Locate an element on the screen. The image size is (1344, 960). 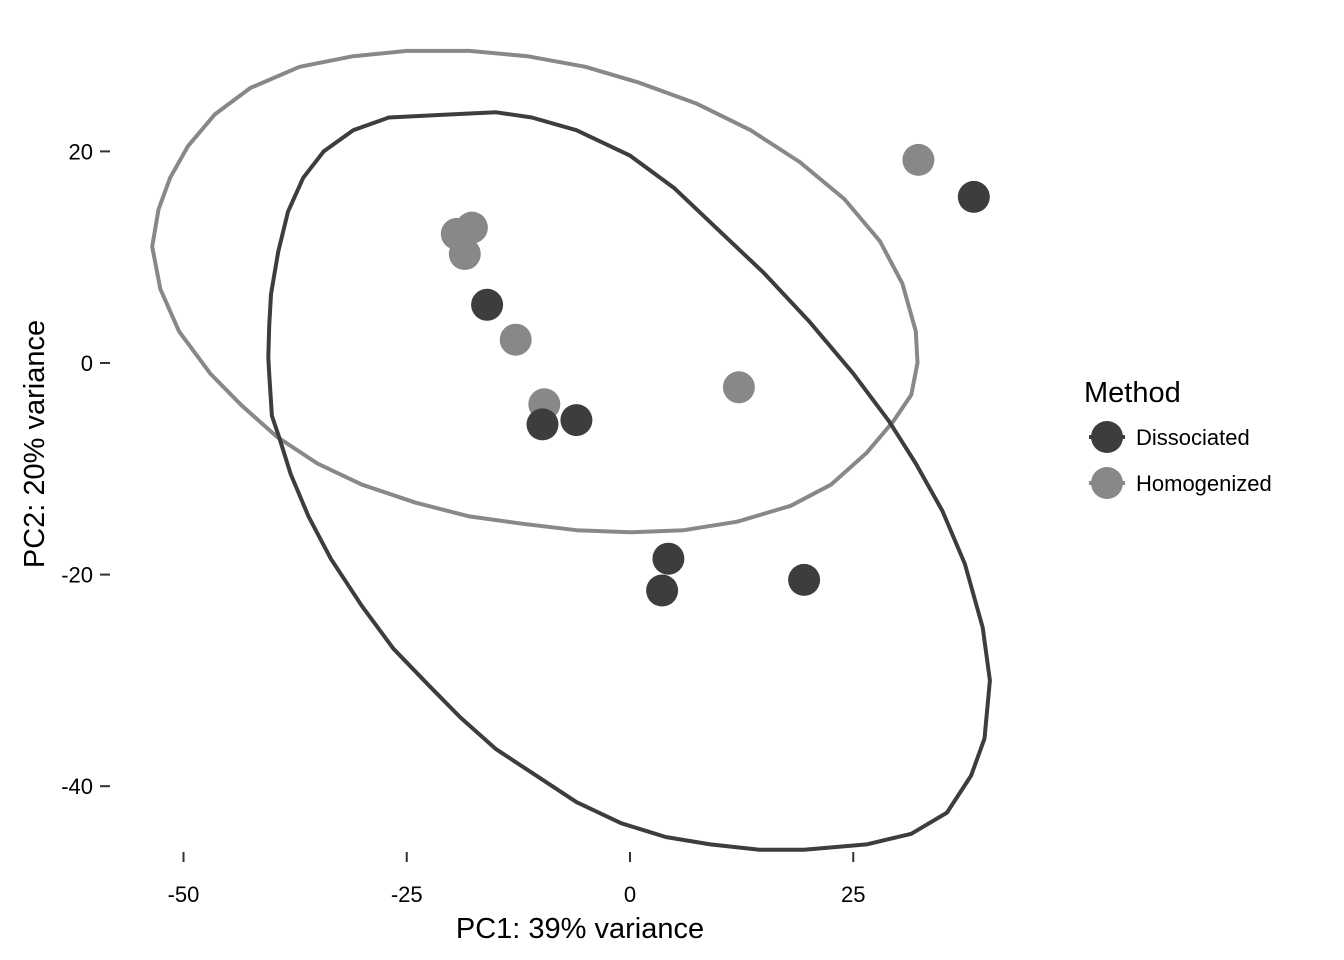
y-tick-label: 0 is located at coordinates (87, 363).